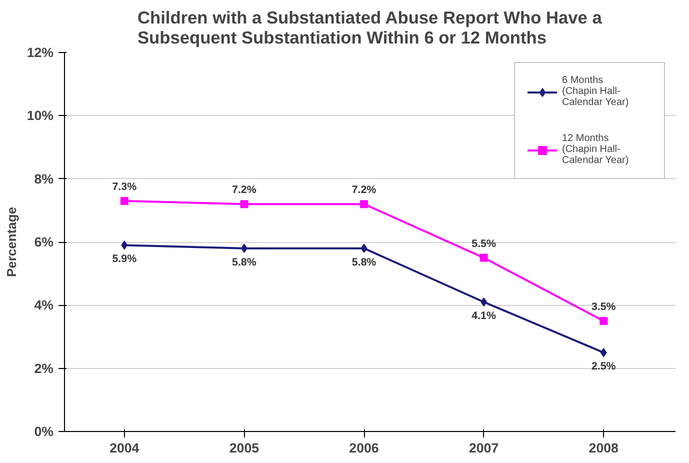 Image resolution: width=689 pixels, height=463 pixels. Describe the element at coordinates (484, 244) in the screenshot. I see `data-label: 5.5%` at that location.